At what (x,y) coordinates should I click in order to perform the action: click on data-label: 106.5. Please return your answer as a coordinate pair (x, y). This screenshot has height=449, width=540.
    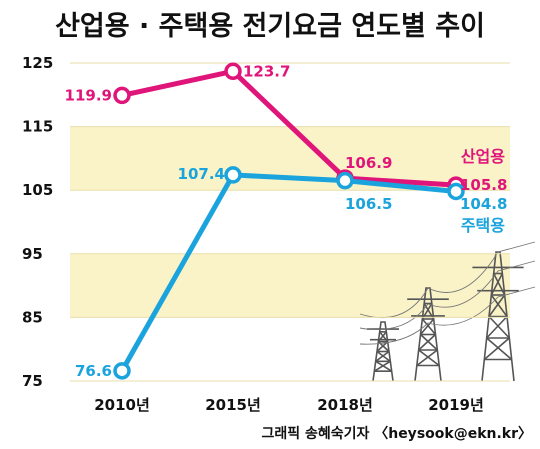
    Looking at the image, I should click on (368, 204).